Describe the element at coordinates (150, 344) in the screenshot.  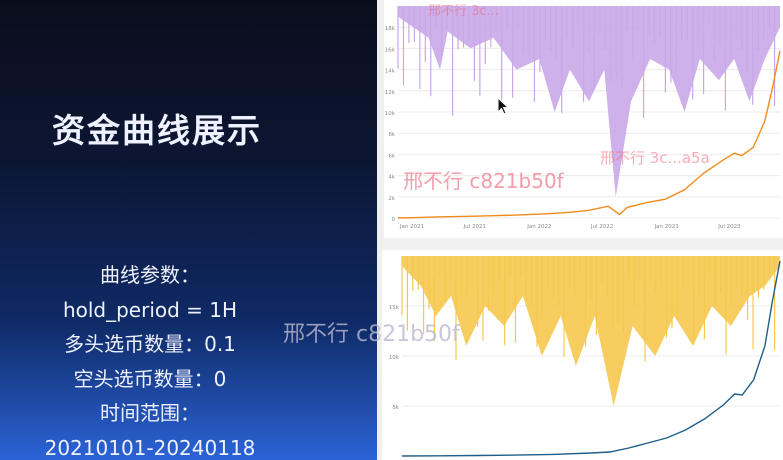
I see `param-long-count: 多头选币数量：0.1` at that location.